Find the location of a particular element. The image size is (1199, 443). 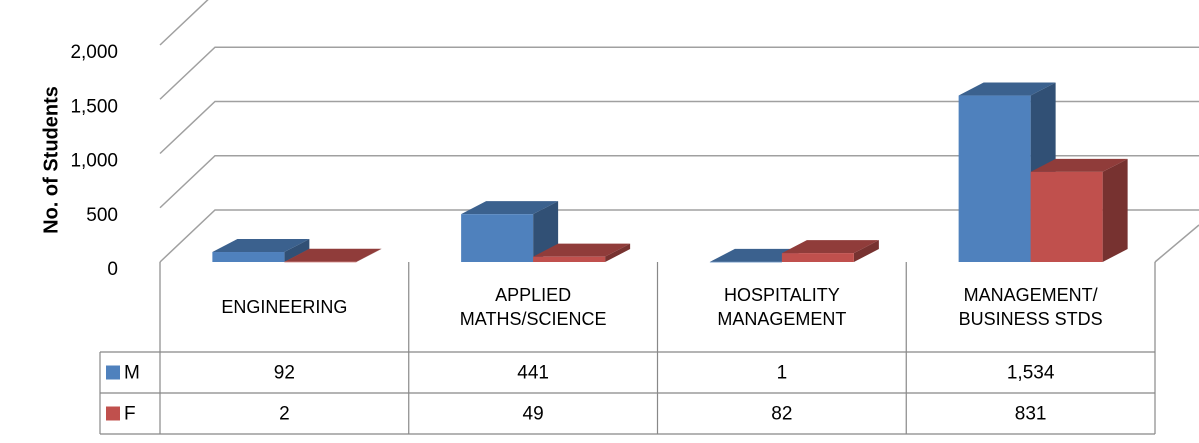

y-tick-label: 1,000 is located at coordinates (94, 161).